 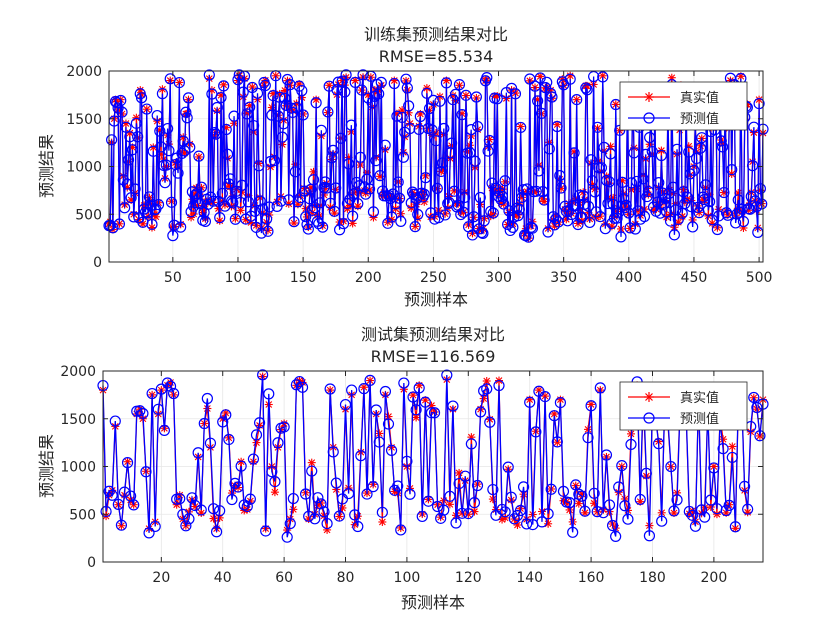 I want to click on test-y-tick-label: 1500, so click(x=78, y=420).